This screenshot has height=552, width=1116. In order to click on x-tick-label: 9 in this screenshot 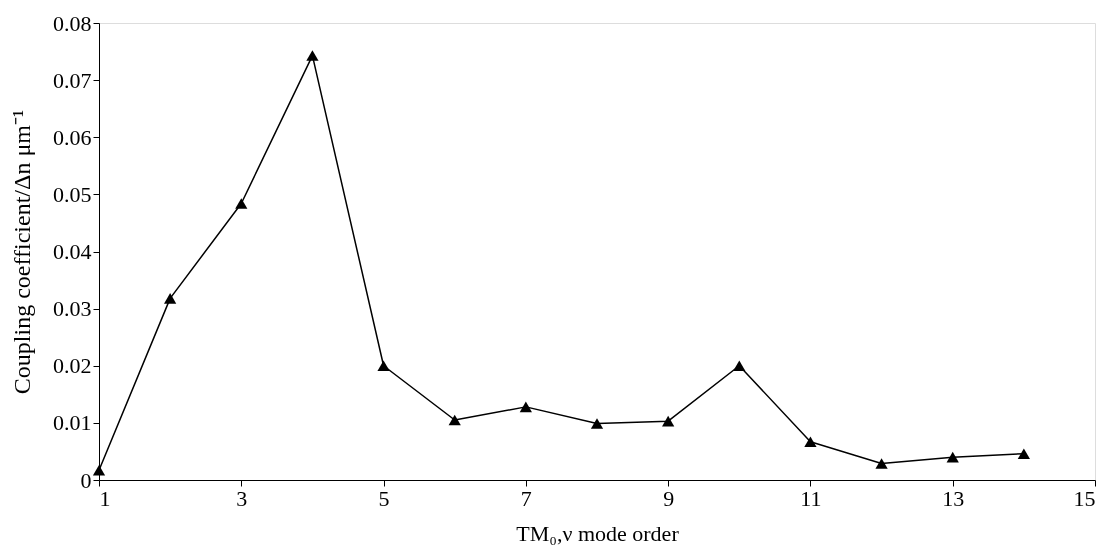, I will do `click(669, 498)`.